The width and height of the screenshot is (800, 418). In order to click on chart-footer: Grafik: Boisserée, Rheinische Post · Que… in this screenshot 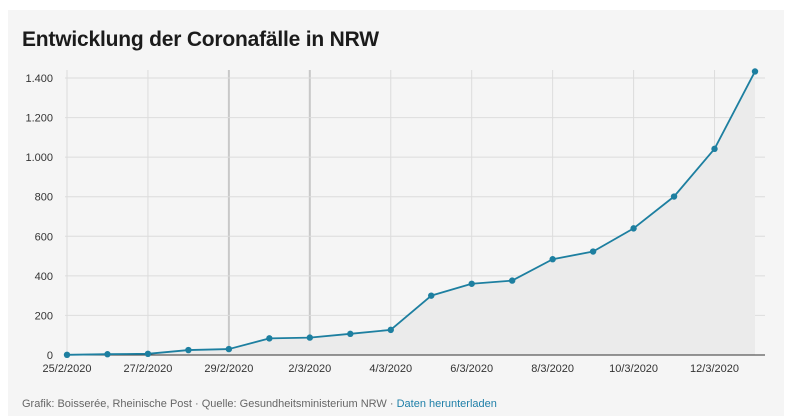, I will do `click(259, 404)`.